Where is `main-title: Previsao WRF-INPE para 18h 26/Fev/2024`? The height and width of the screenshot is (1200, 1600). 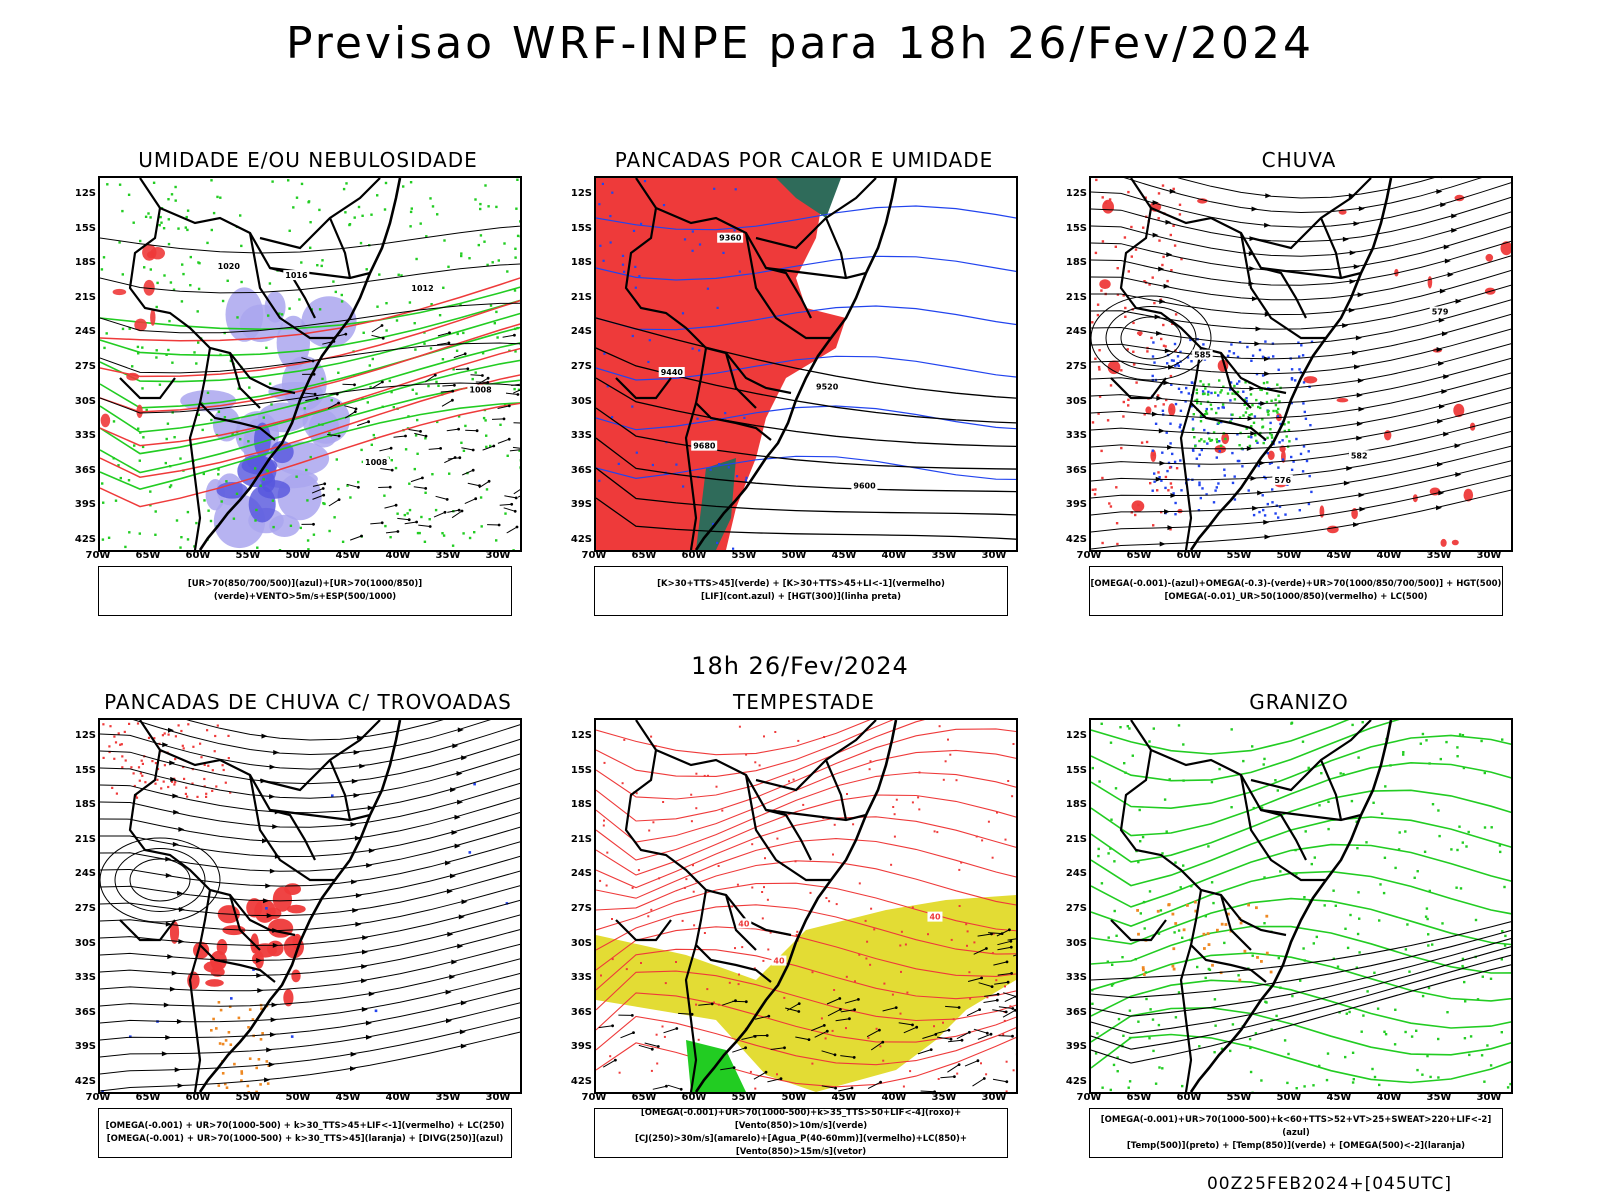
main-title: Previsao WRF-INPE para 18h 26/Fev/2024 is located at coordinates (800, 43).